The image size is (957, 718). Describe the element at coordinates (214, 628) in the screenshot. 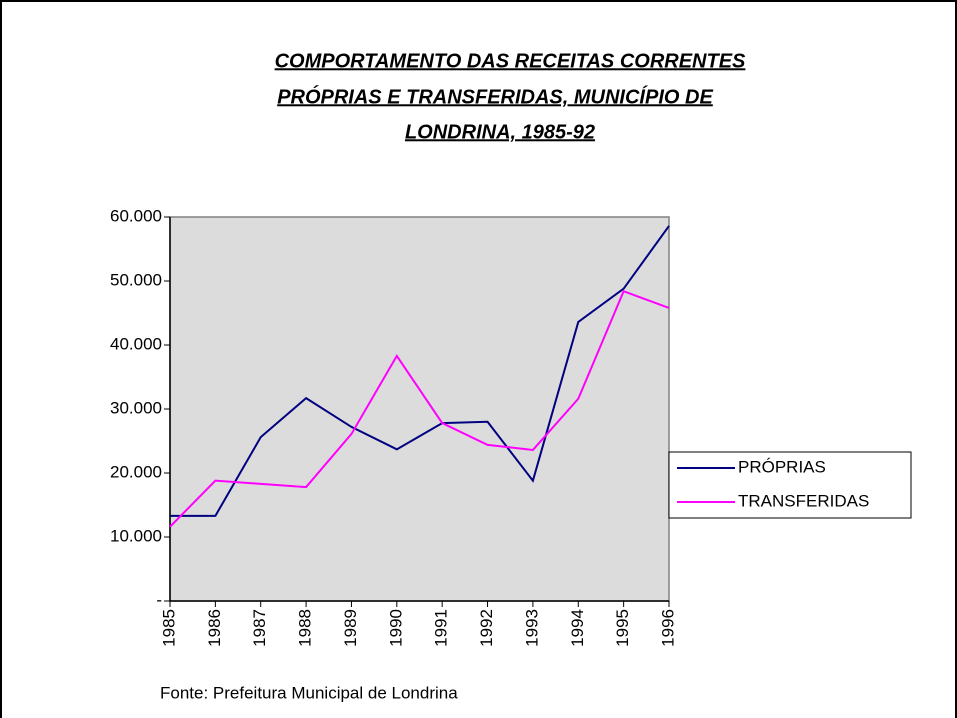

I see `x-tick-label: 1986` at that location.